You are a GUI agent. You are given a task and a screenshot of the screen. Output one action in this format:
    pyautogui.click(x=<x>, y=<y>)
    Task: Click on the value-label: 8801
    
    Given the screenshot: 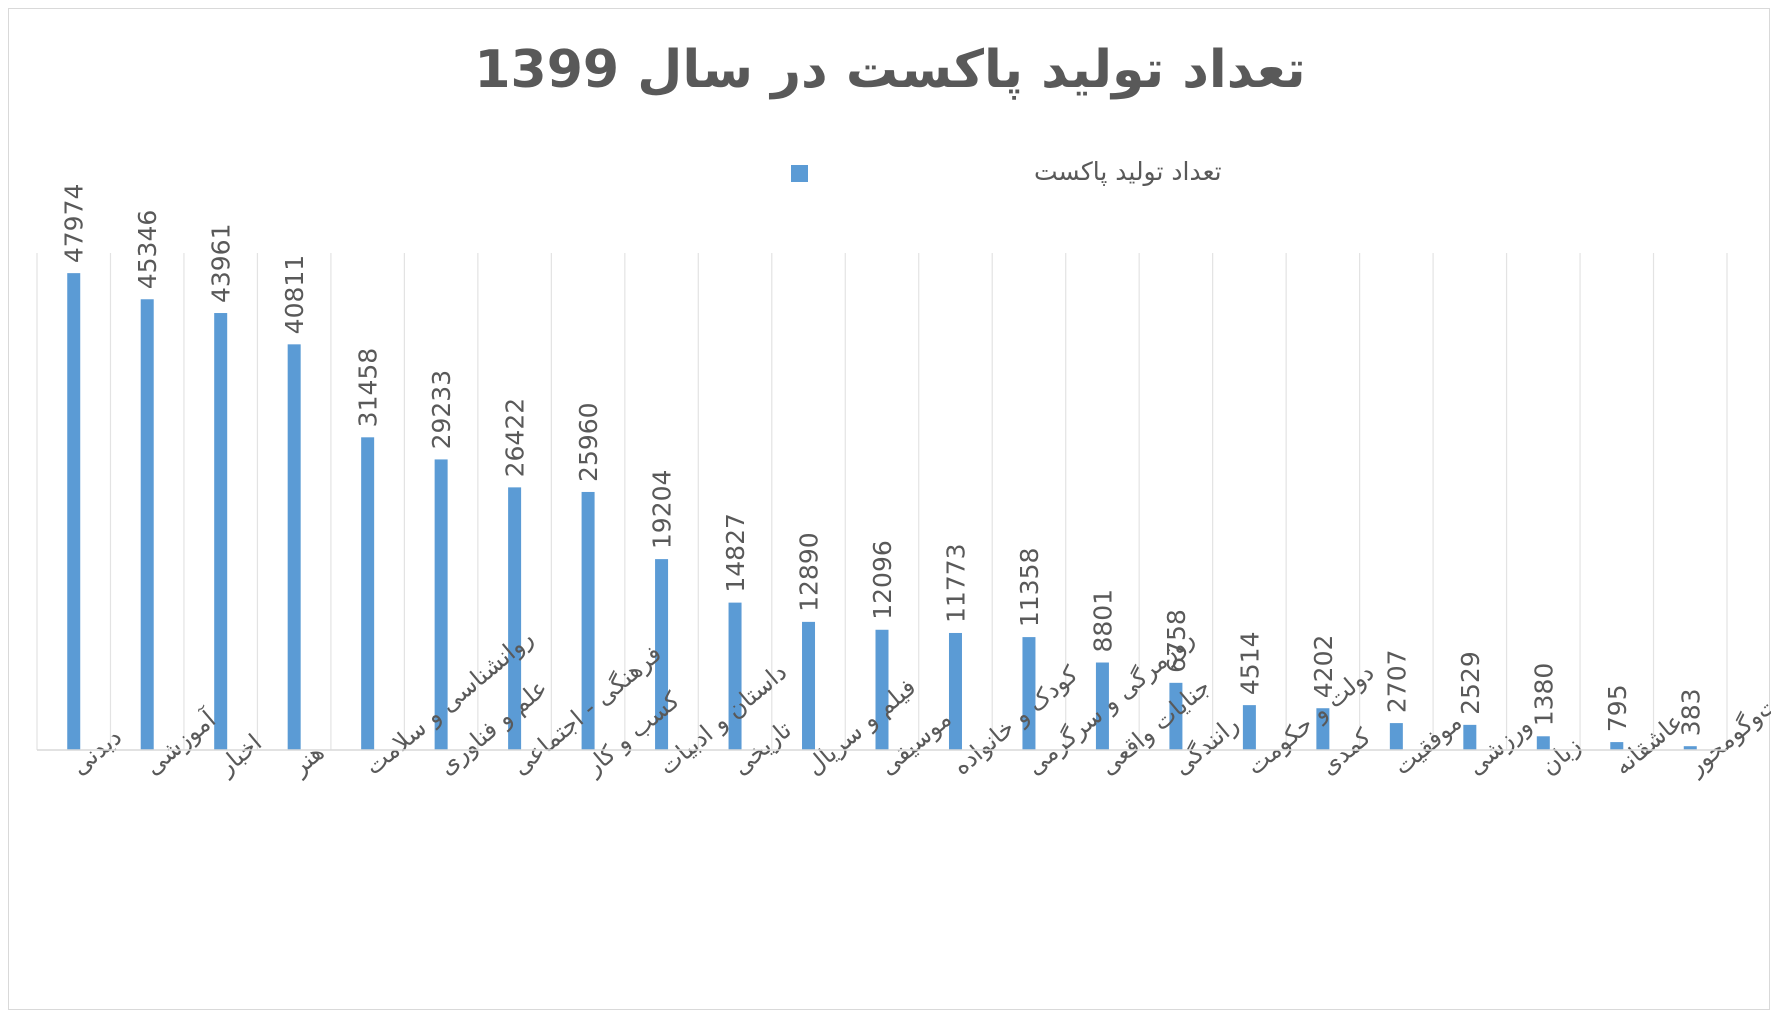 What is the action you would take?
    pyautogui.click(x=1102, y=621)
    